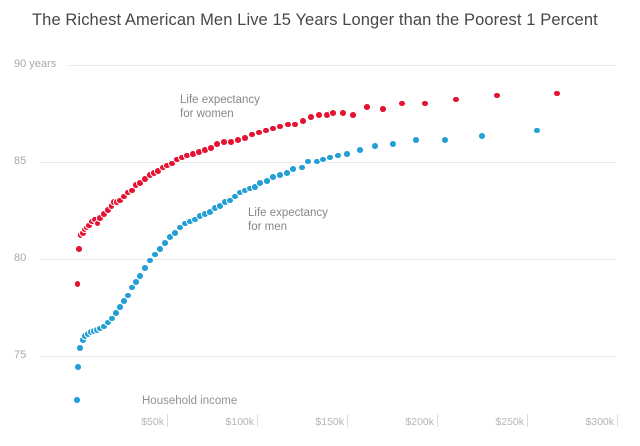 Image resolution: width=640 pixels, height=446 pixels. What do you see at coordinates (419, 422) in the screenshot?
I see `x-axis-label-200k: $200k` at bounding box center [419, 422].